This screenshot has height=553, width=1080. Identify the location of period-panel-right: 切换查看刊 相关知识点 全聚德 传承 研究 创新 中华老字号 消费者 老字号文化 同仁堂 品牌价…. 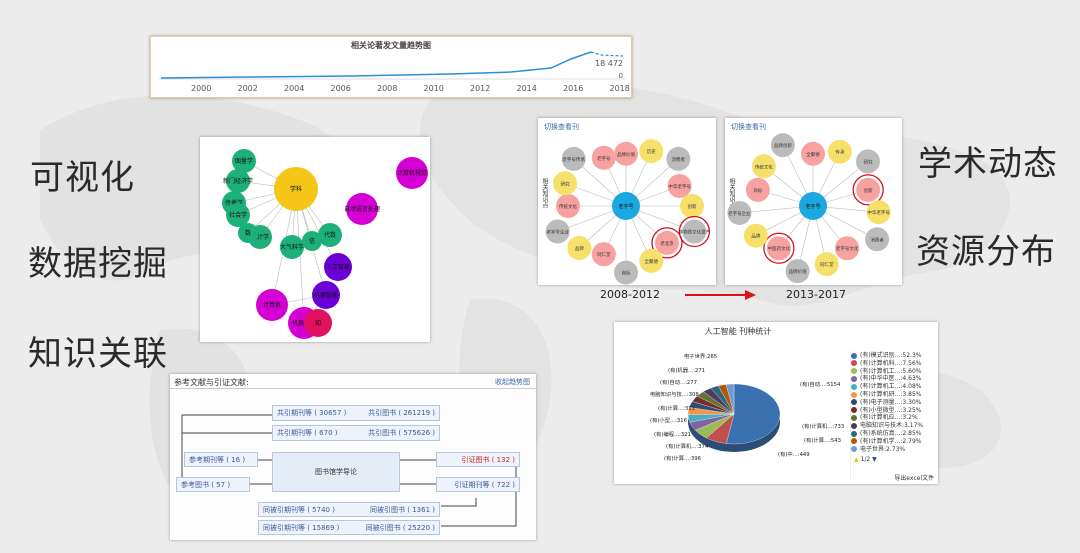
(813, 201).